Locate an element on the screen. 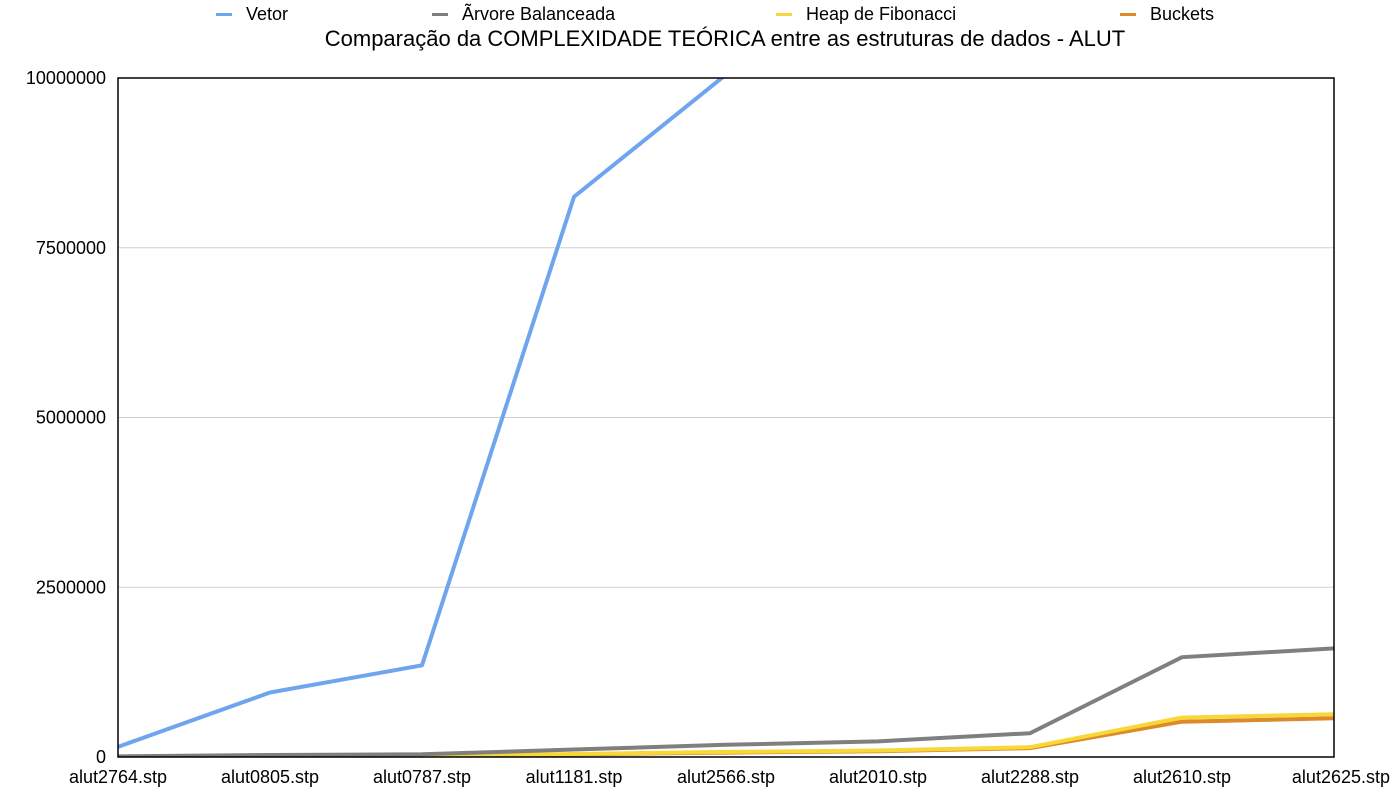  x-tick-label: alut0787.stp is located at coordinates (422, 777).